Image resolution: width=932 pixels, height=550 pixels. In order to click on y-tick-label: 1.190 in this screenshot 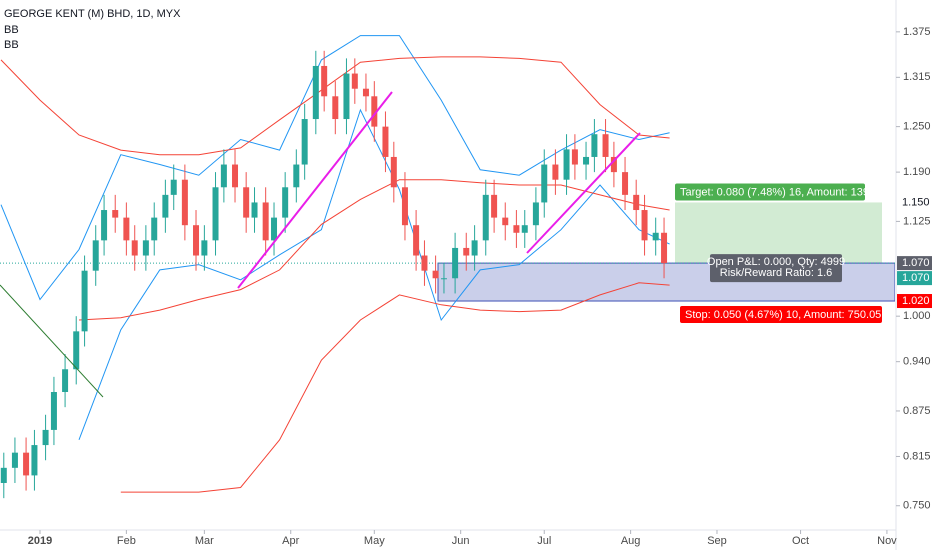, I will do `click(917, 172)`.